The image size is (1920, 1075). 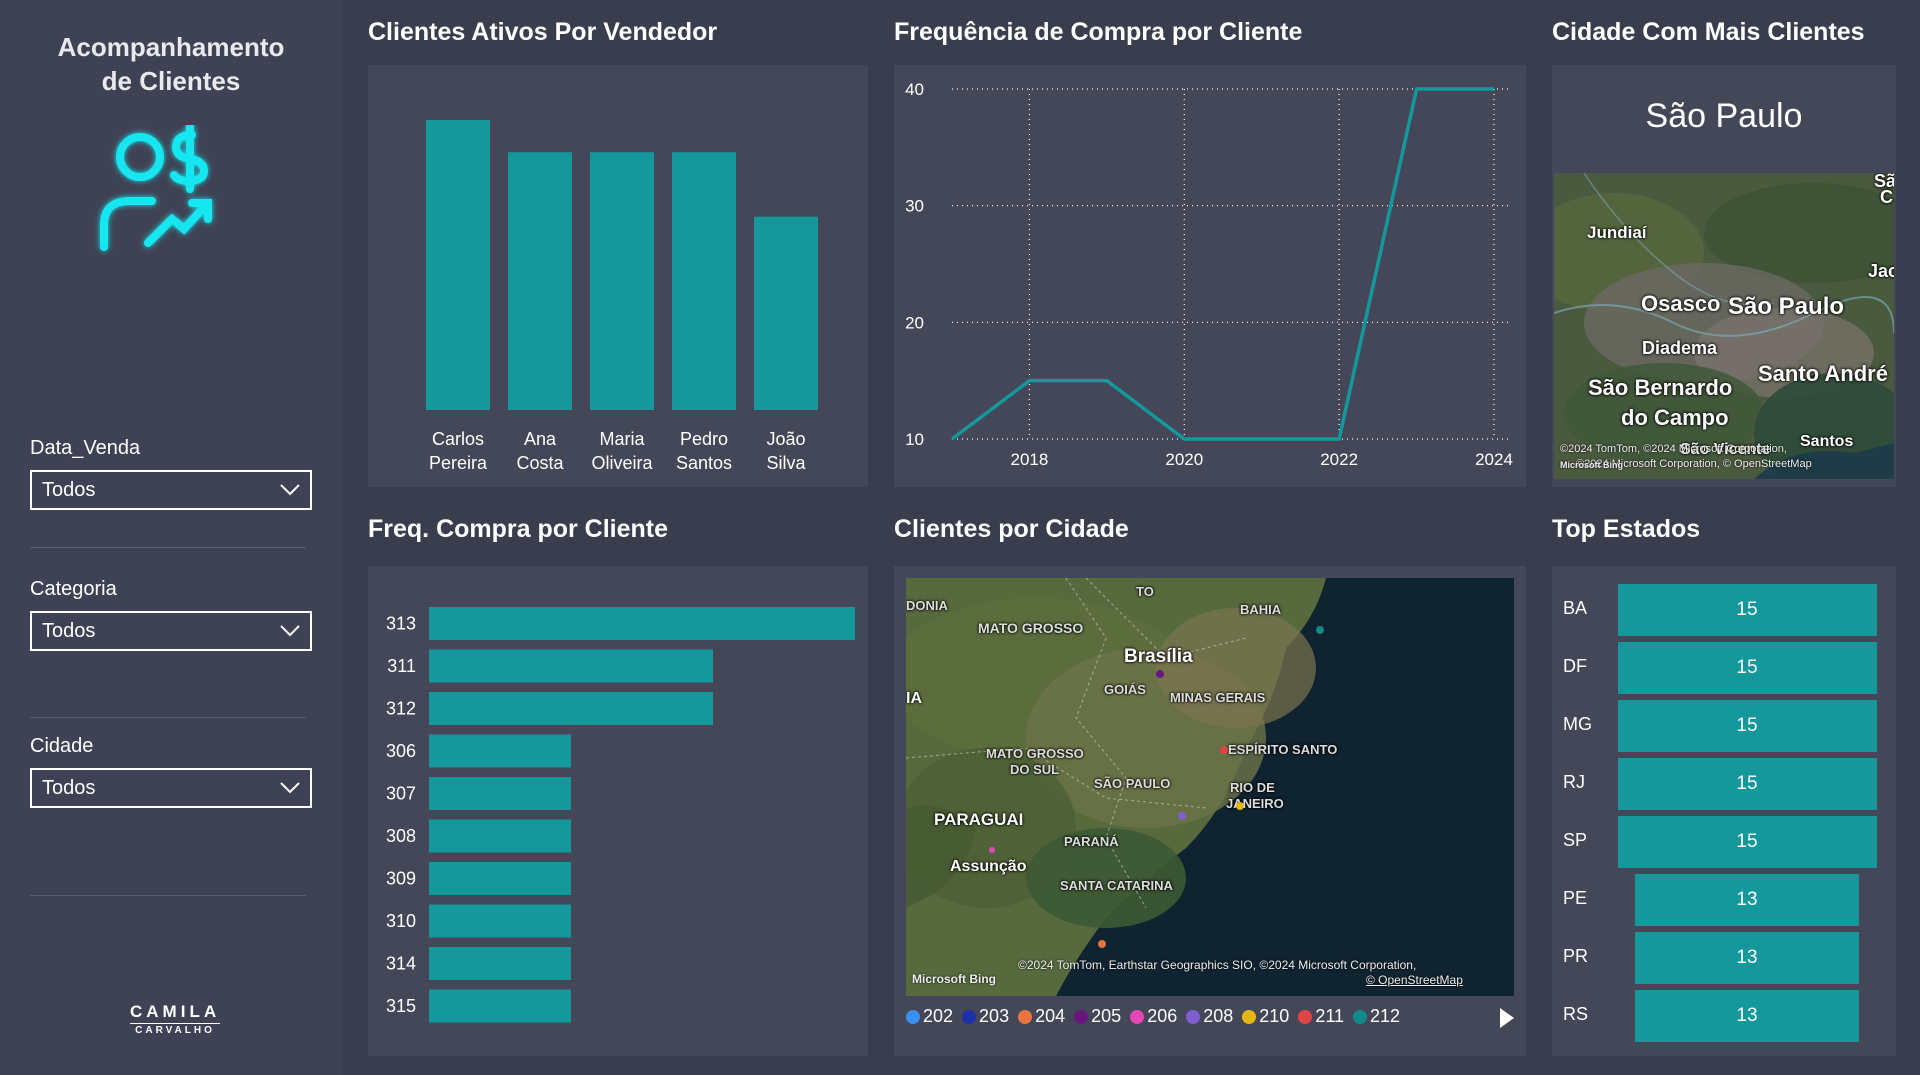 I want to click on freq-cliente-card: 313 311 312 306 307 308 309 310 314 315, so click(x=618, y=811).